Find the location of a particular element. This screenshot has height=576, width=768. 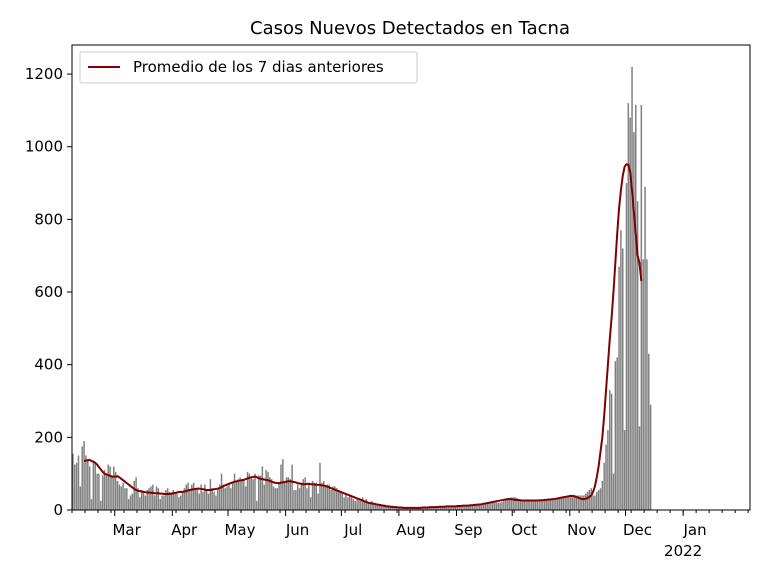

y-tick-label: 400 is located at coordinates (48, 365).